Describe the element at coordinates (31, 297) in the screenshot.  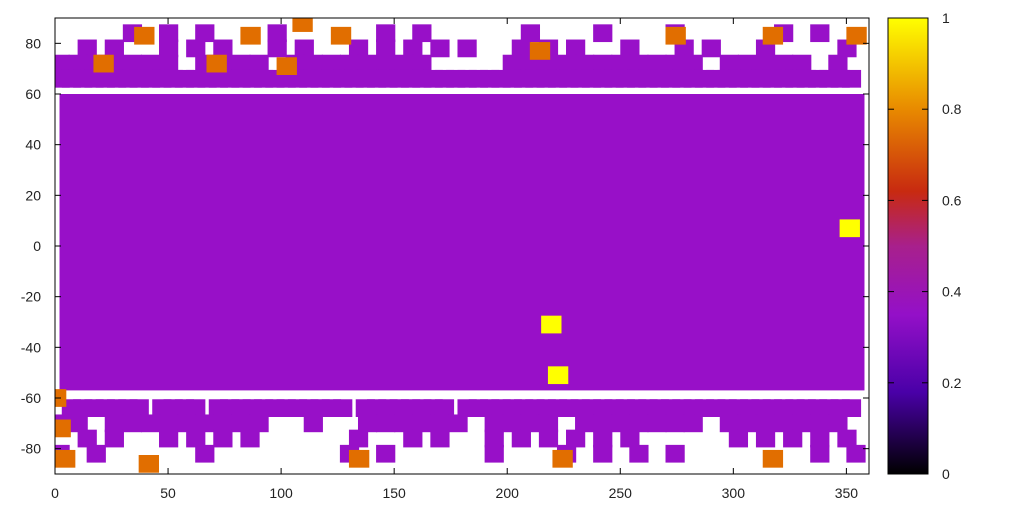
I see `y-tick-label: -20` at that location.